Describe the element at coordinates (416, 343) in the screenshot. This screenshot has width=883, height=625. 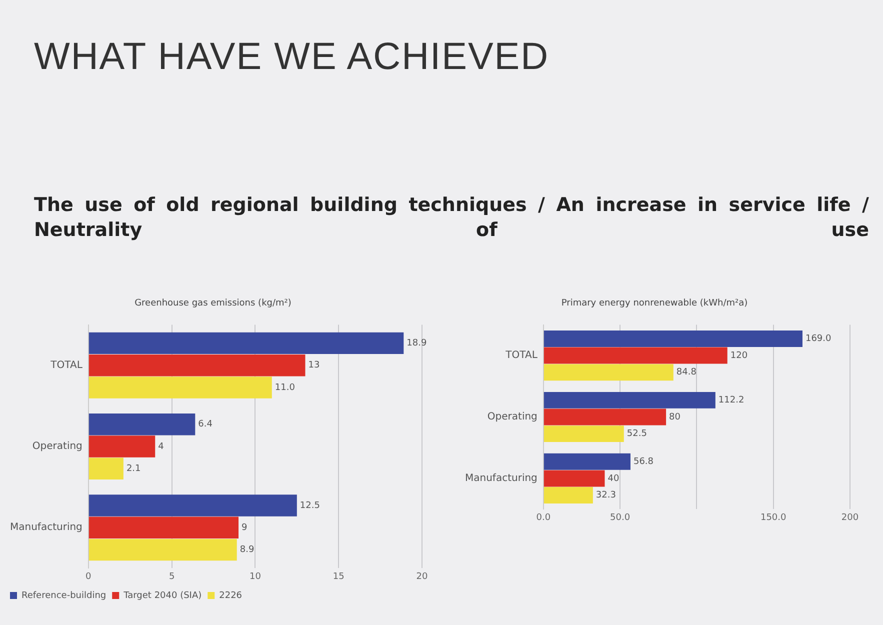
I see `data-label: 18.9` at that location.